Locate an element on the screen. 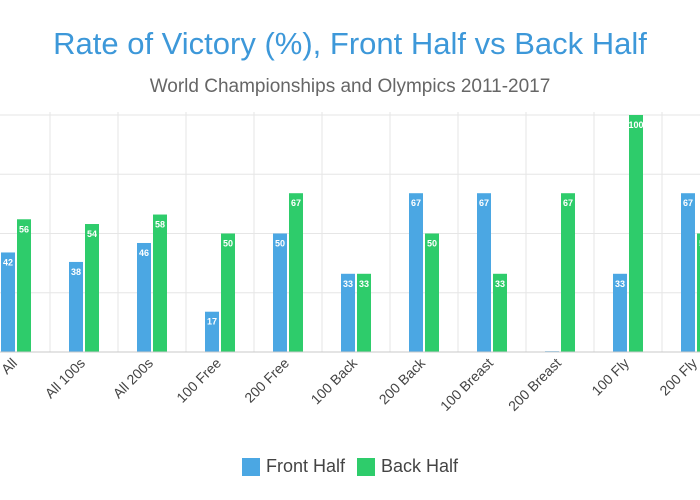 The width and height of the screenshot is (700, 500). data-label: 56 is located at coordinates (24, 229).